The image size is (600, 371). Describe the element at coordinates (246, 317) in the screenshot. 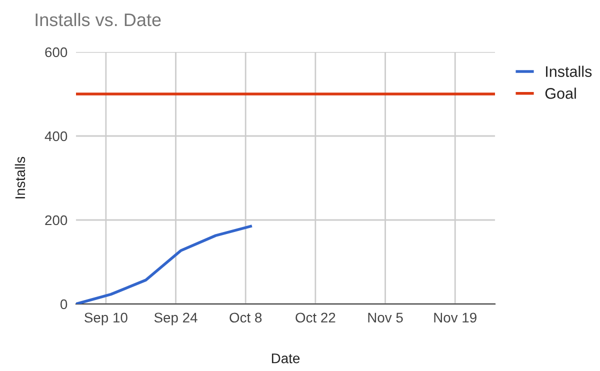

I see `x-tick-label: Oct 8` at that location.